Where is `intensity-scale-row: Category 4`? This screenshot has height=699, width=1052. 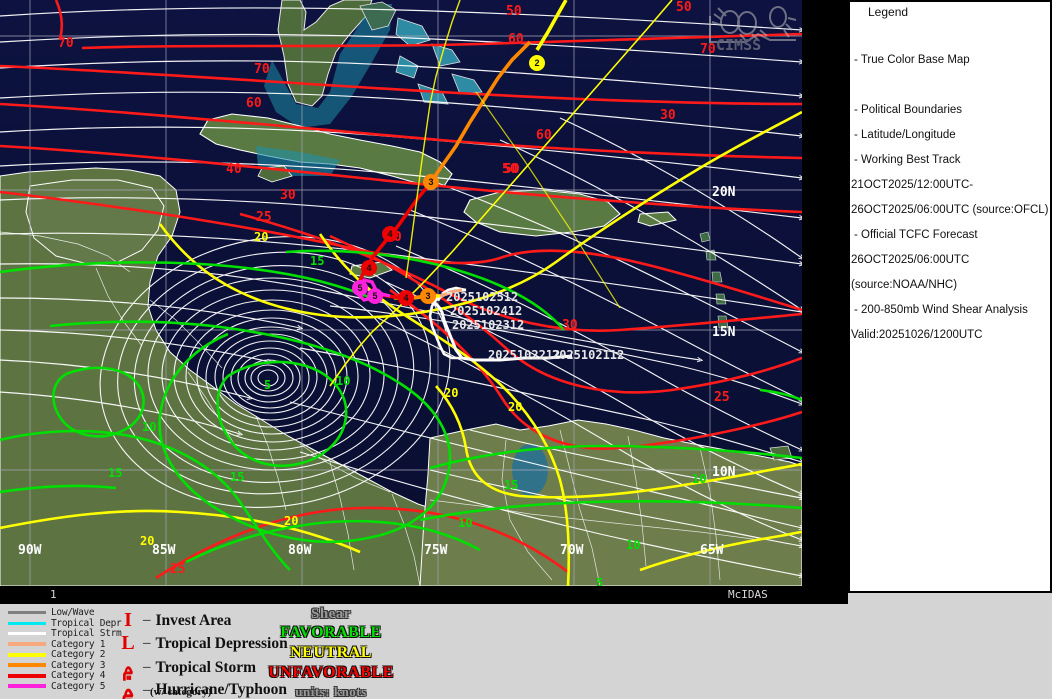
intensity-scale-row: Category 4 is located at coordinates (57, 675).